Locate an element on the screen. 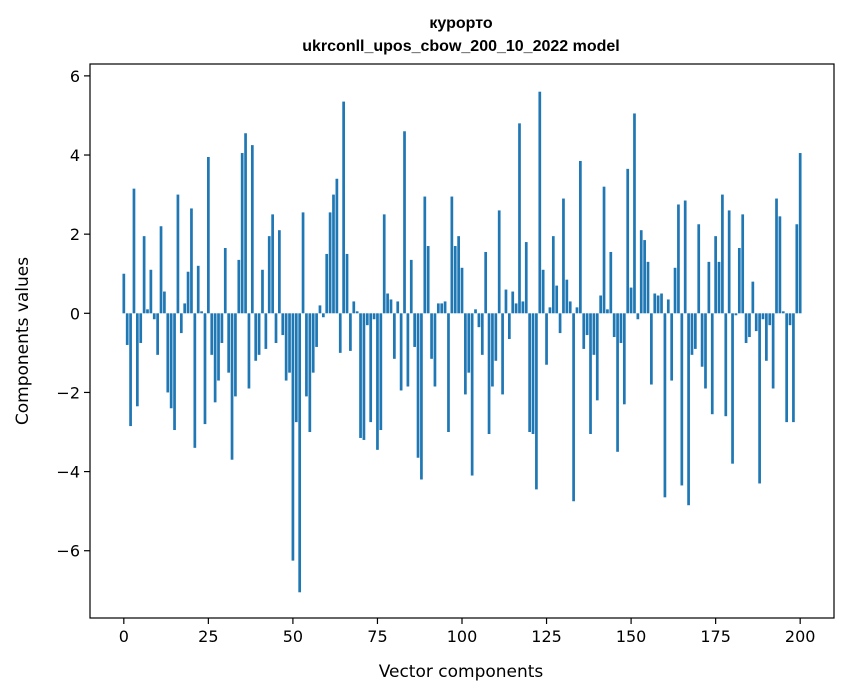  y-tick-label: 2 is located at coordinates (75, 234).